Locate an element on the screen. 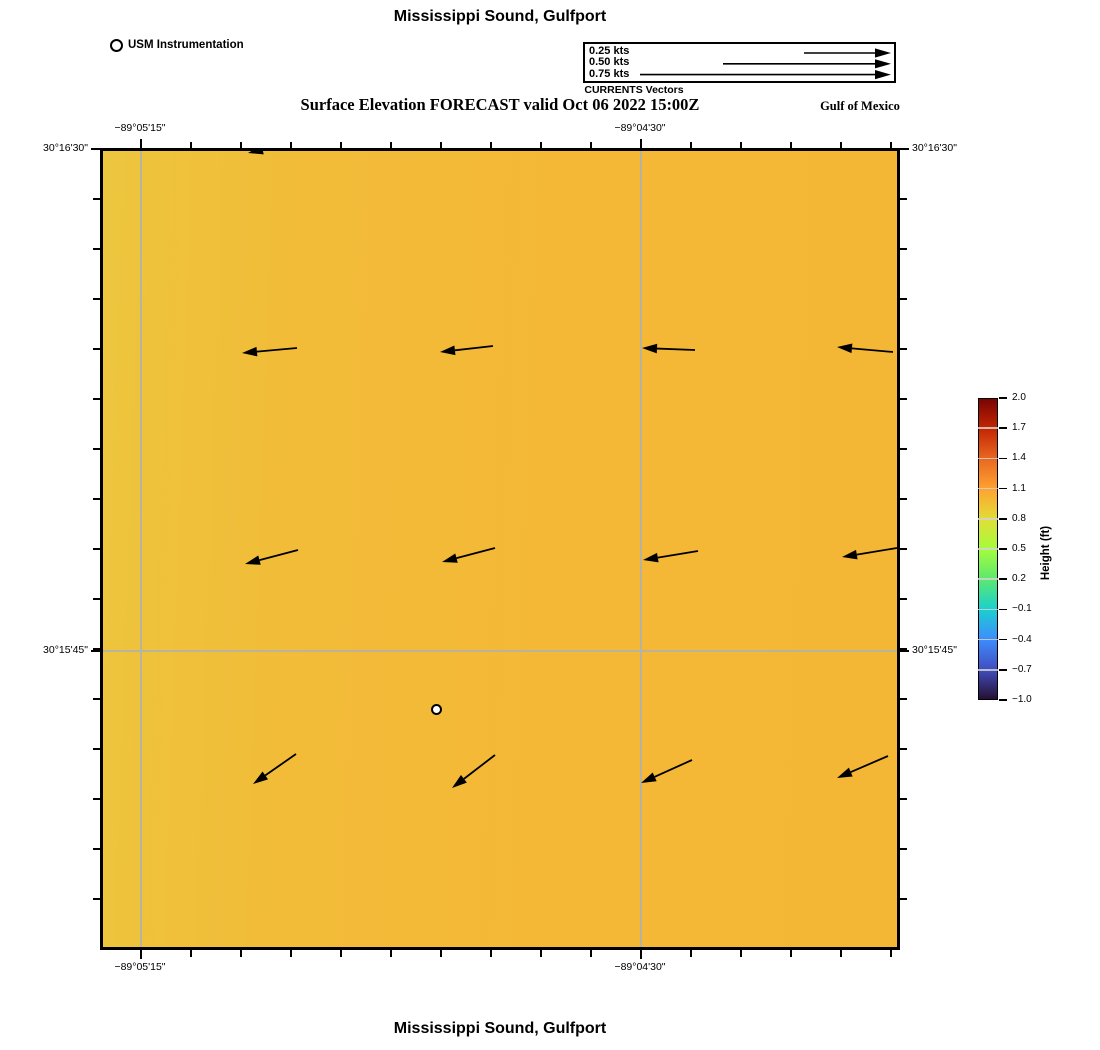 This screenshot has height=1050, width=1100. colorbar-tick-label: 2.0 is located at coordinates (1019, 397).